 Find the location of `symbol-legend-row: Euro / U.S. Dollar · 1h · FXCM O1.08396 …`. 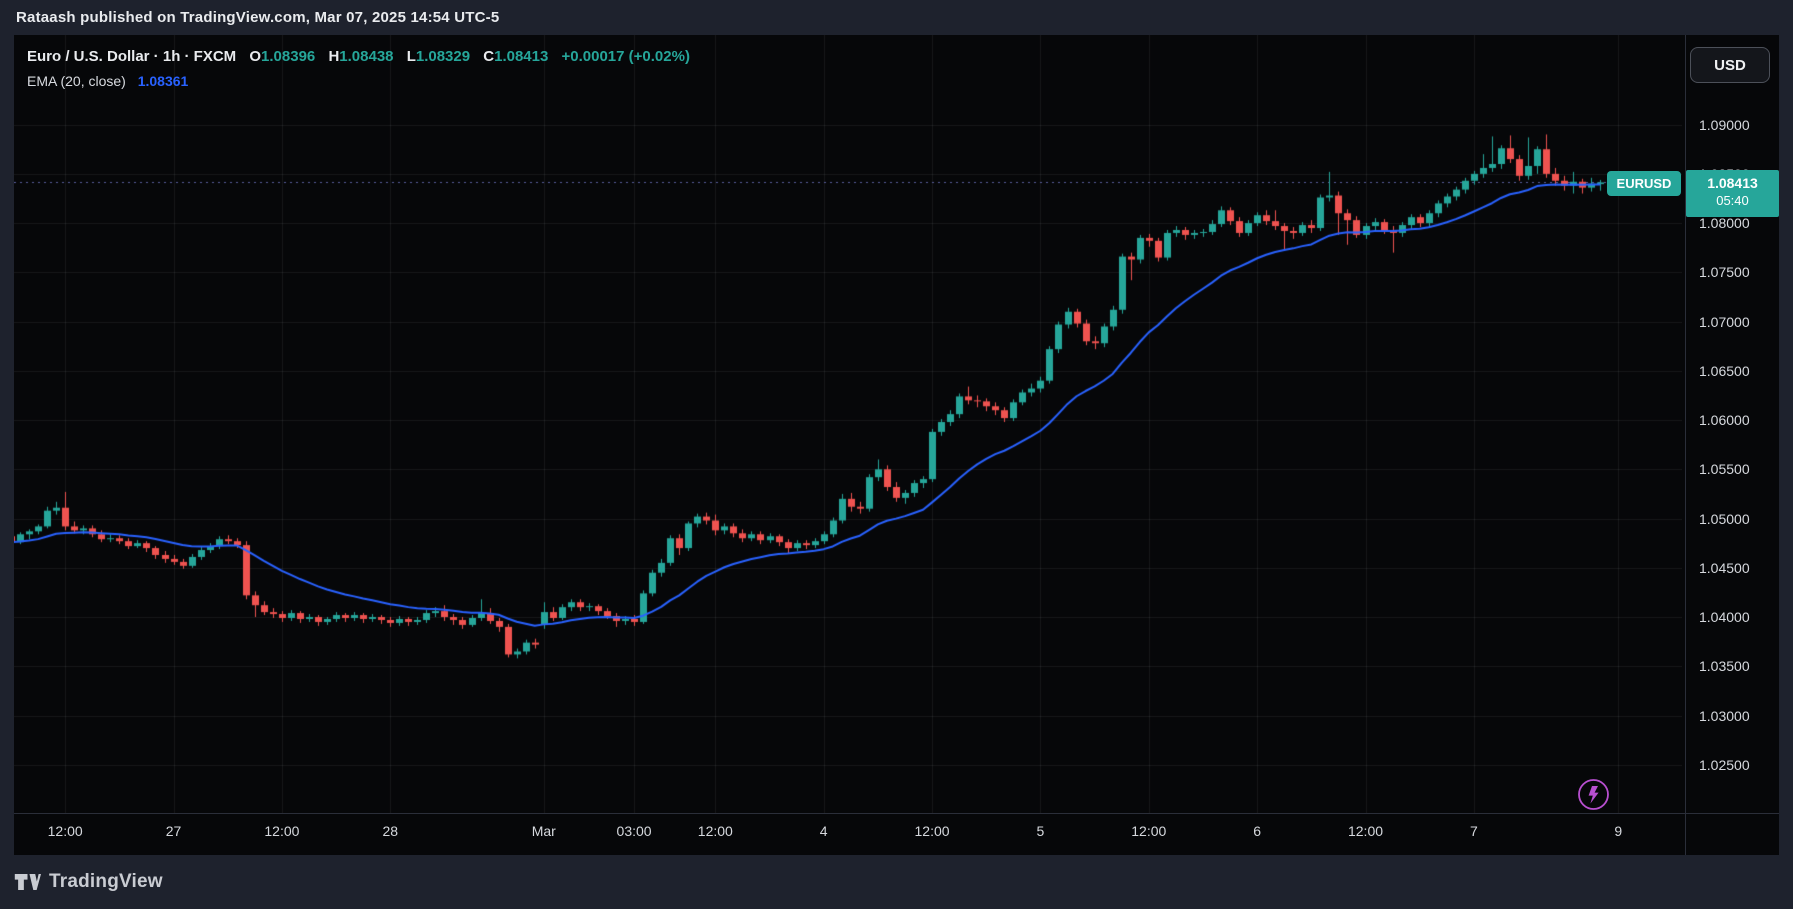

symbol-legend-row: Euro / U.S. Dollar · 1h · FXCM O1.08396 … is located at coordinates (358, 57).